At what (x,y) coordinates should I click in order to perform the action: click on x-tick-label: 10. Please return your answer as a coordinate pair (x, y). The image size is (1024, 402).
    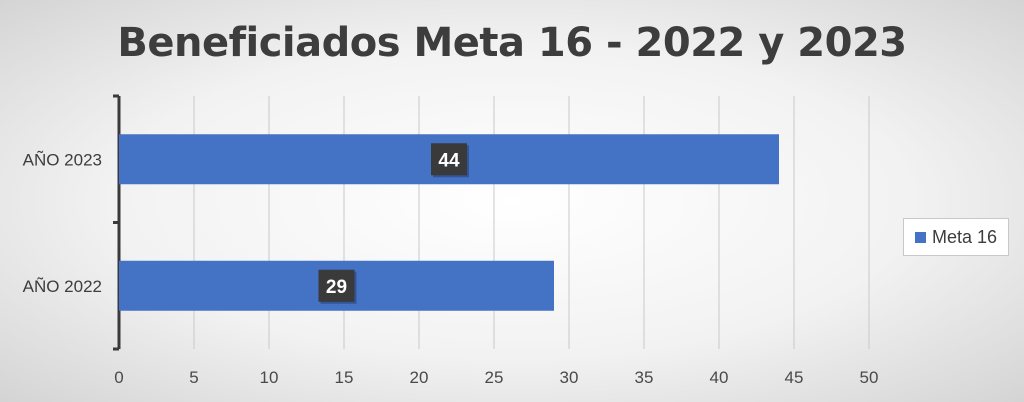
    Looking at the image, I should click on (269, 377).